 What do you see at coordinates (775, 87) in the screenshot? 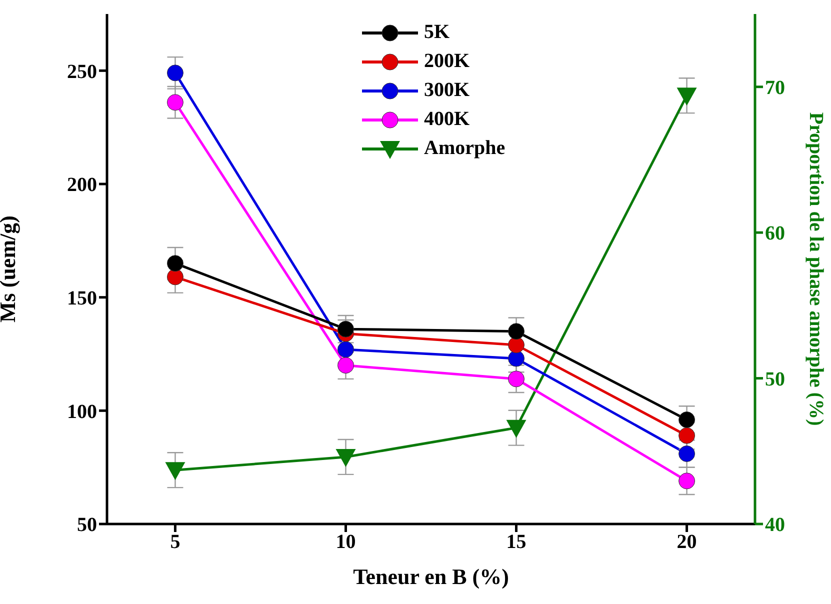
I see `y2-tick-label: 70` at bounding box center [775, 87].